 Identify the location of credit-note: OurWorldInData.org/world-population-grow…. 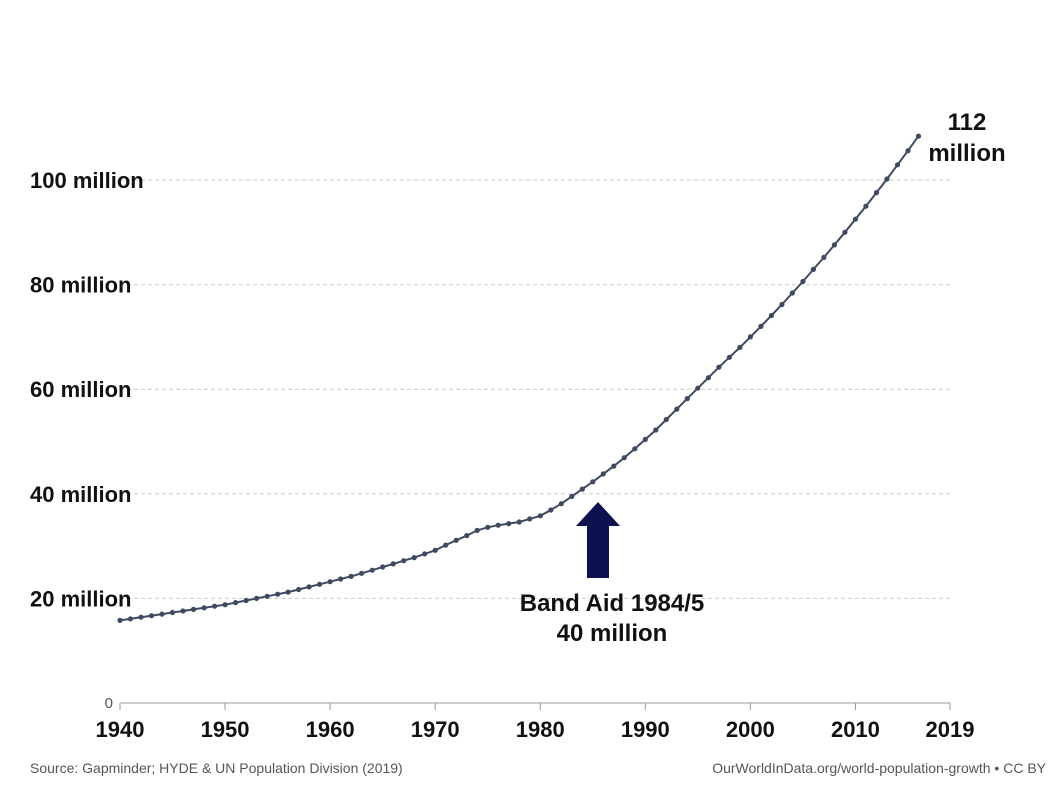
(879, 768).